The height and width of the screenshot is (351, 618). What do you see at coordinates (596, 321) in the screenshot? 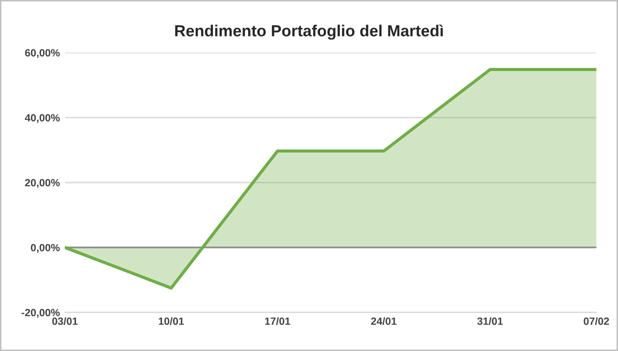
I see `x-tick-label: 07/02` at bounding box center [596, 321].